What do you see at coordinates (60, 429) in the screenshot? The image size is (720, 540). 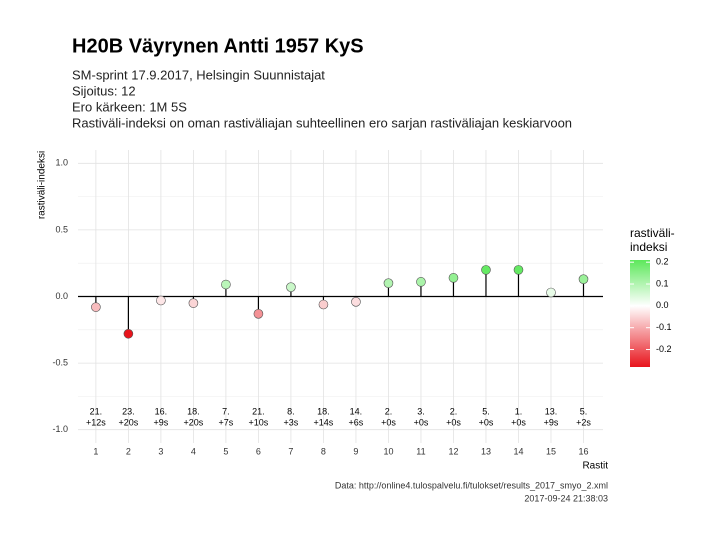 I see `y-tick-label: -1.0` at bounding box center [60, 429].